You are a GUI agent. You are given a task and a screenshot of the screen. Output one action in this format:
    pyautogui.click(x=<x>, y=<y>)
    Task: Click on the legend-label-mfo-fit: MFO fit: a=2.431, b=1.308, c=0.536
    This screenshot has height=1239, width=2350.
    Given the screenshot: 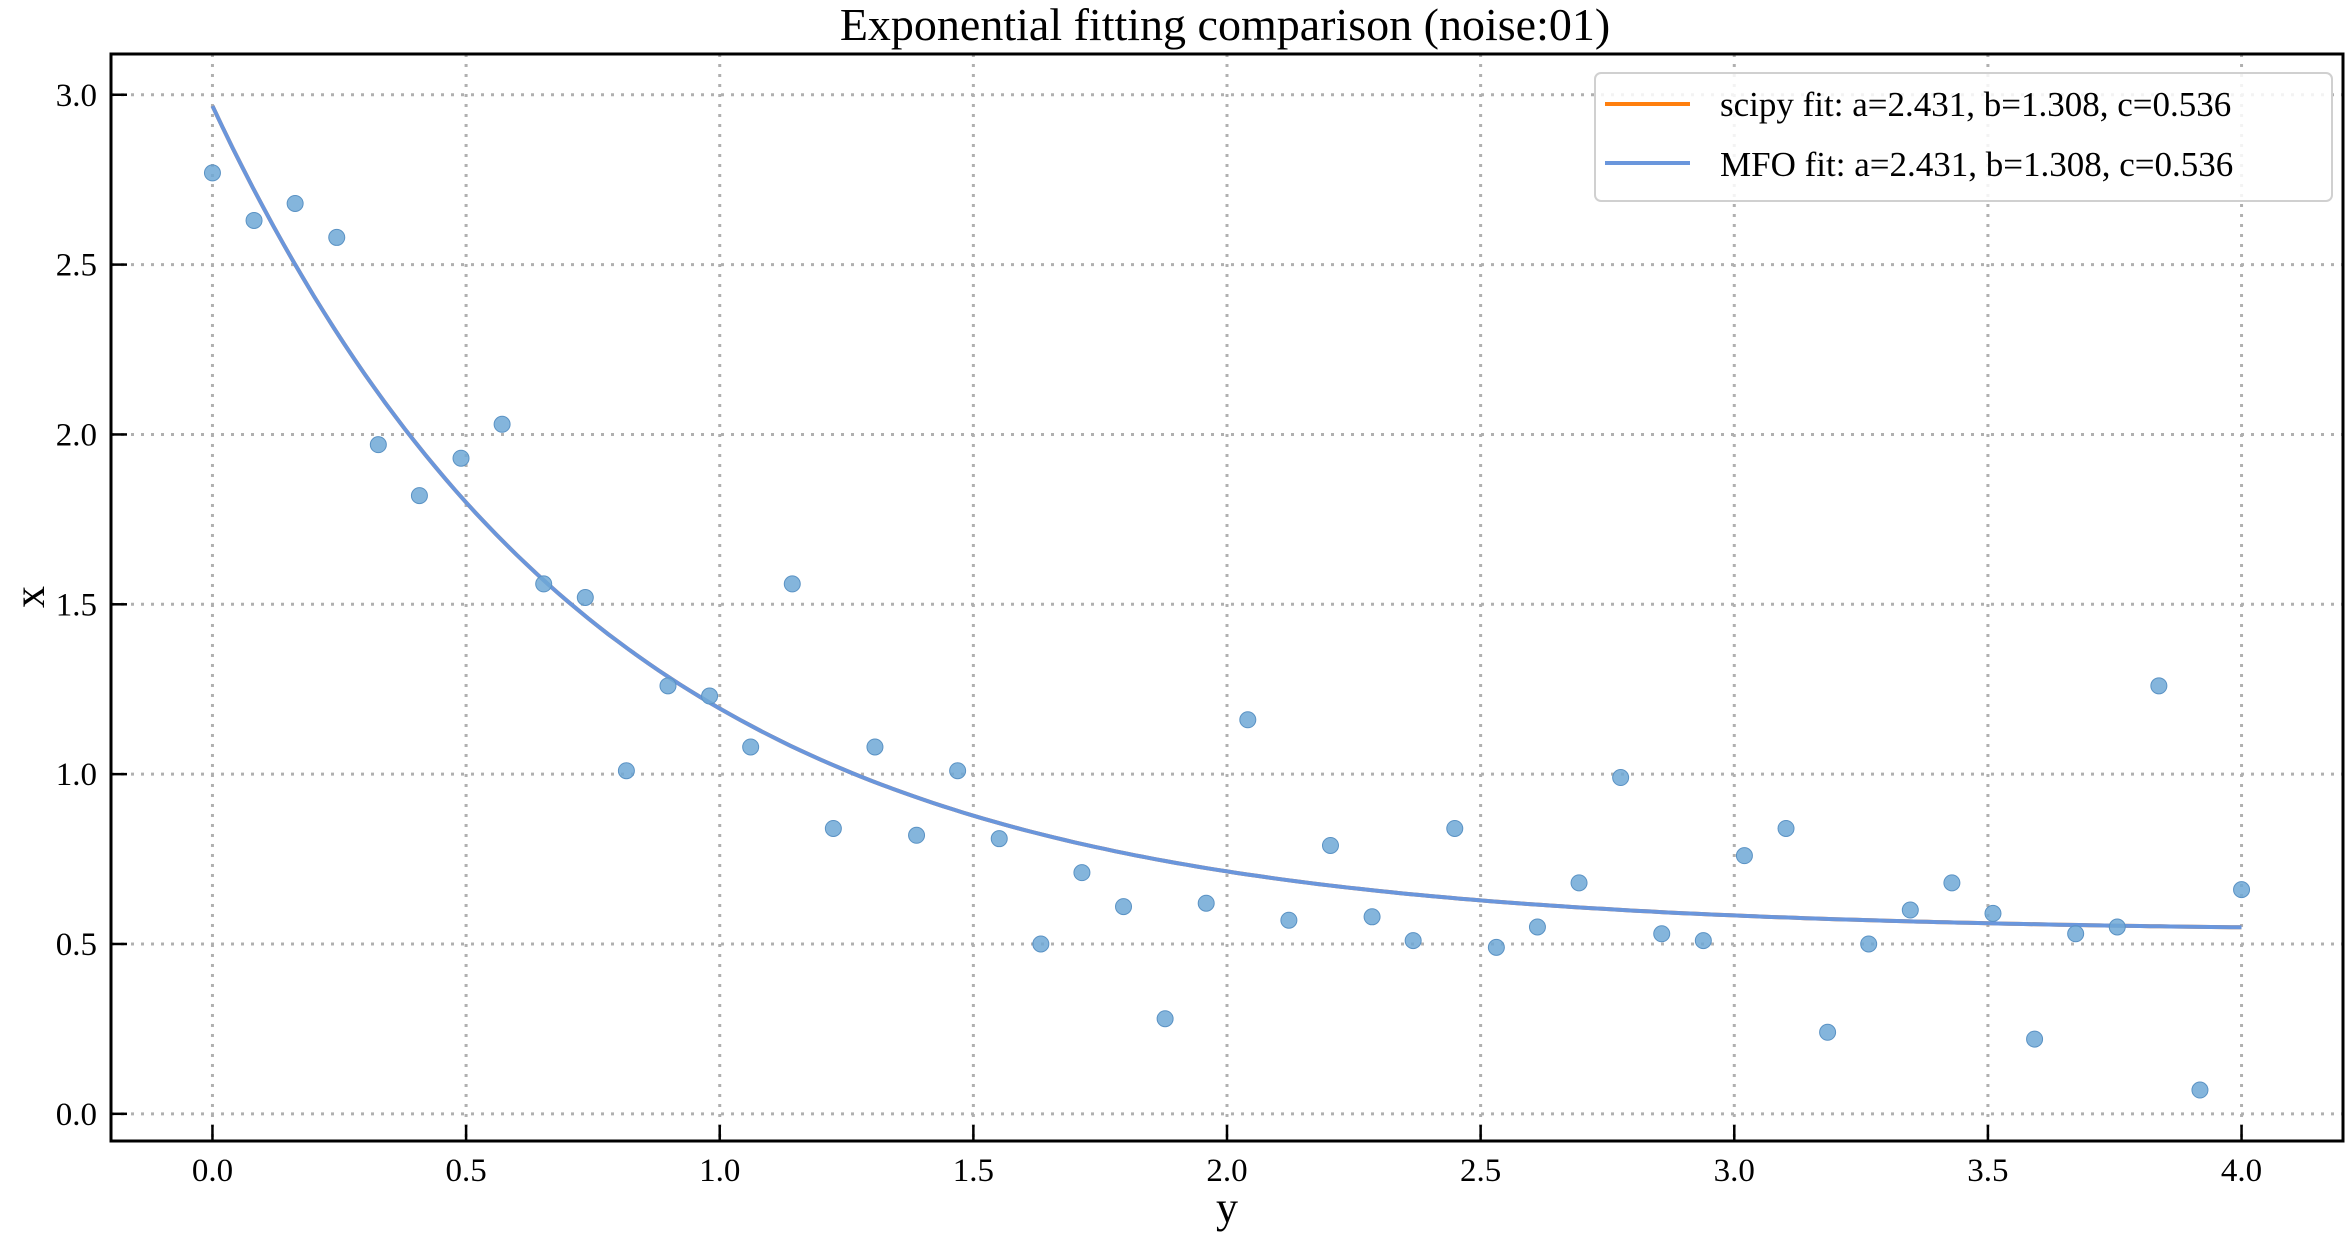 What is the action you would take?
    pyautogui.click(x=1976, y=164)
    